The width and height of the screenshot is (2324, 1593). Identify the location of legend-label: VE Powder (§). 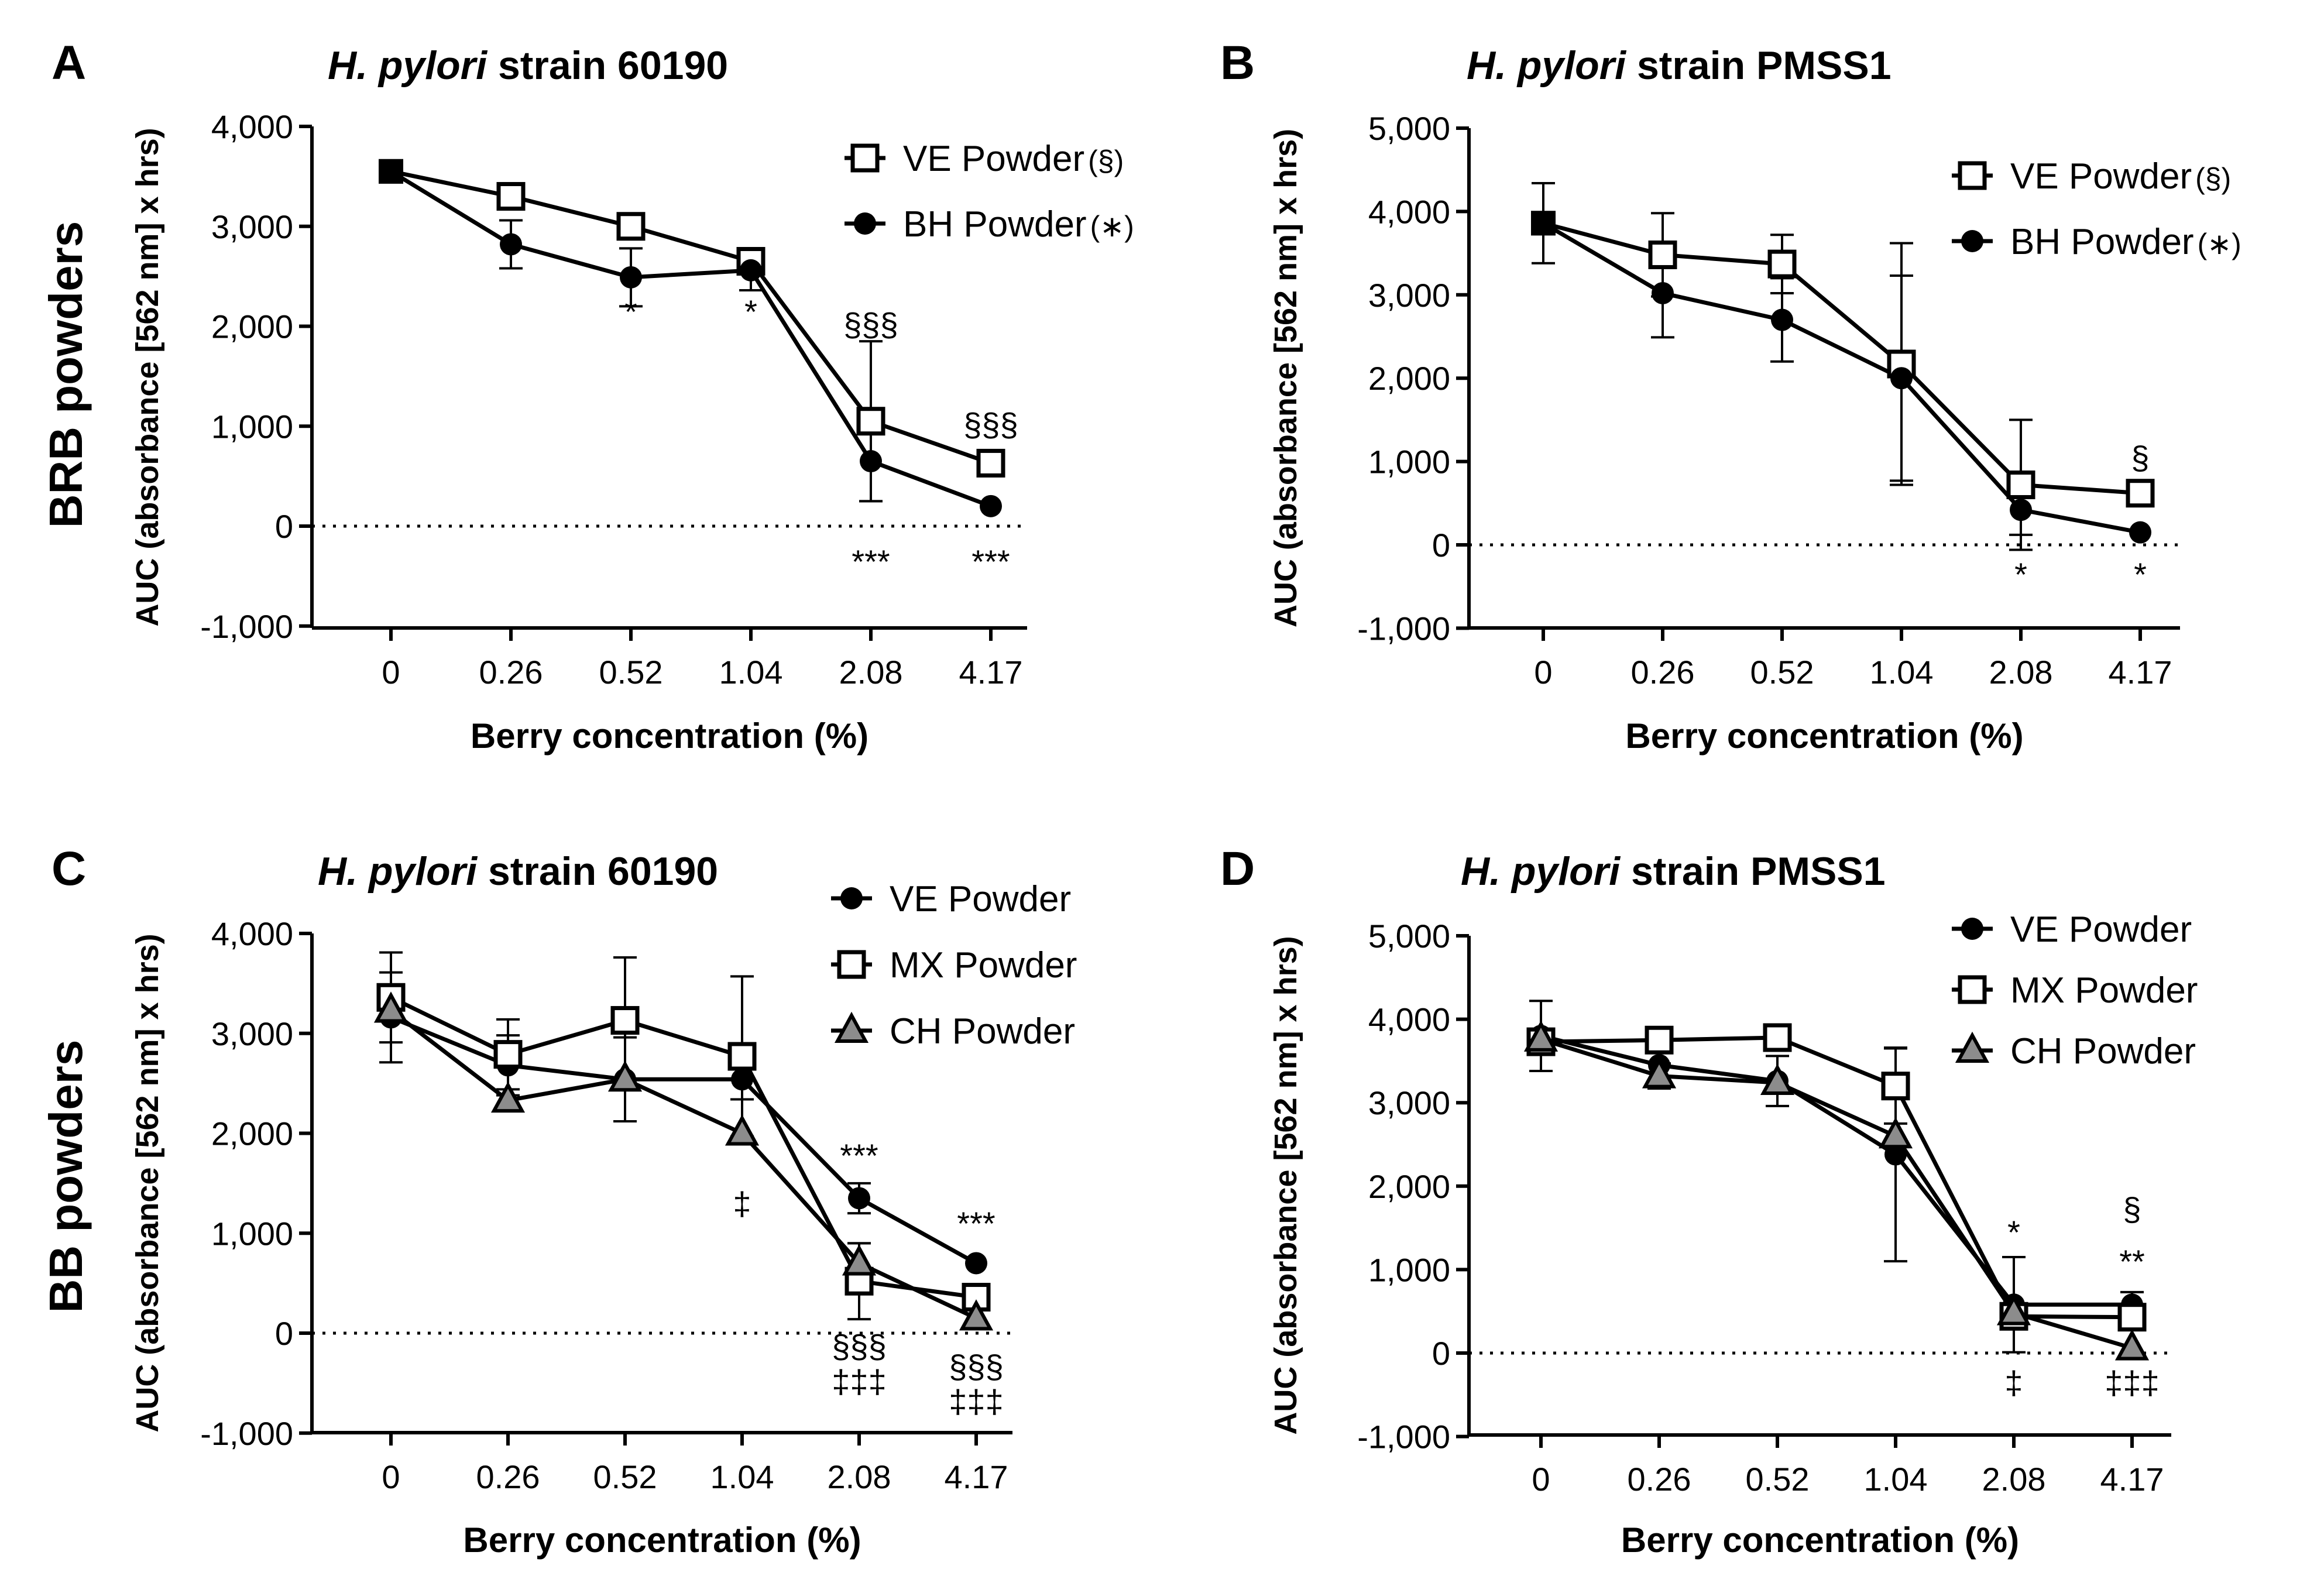
(1013, 159).